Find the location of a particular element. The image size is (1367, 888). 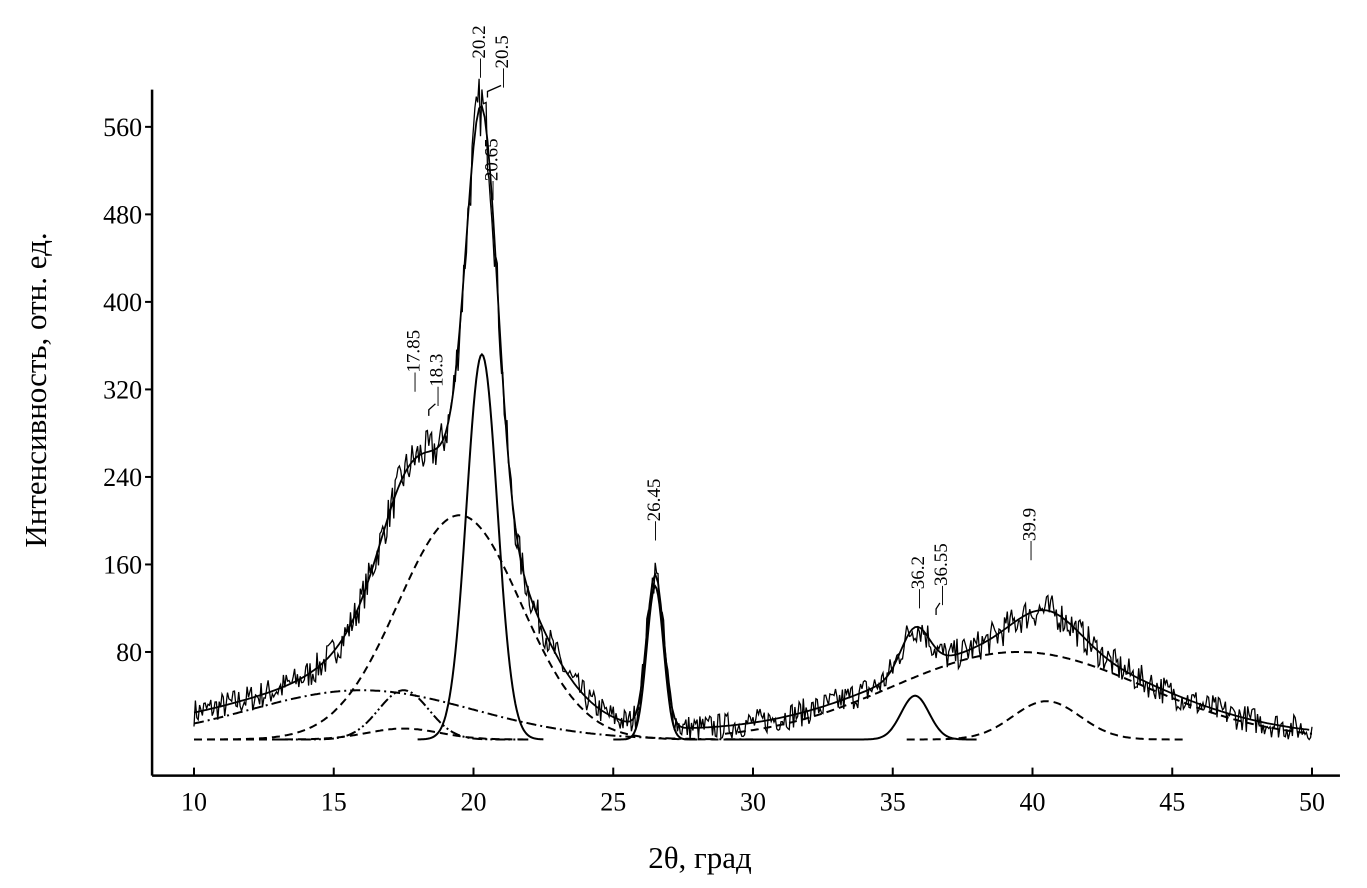

x-tick-label: 10 is located at coordinates (194, 802).